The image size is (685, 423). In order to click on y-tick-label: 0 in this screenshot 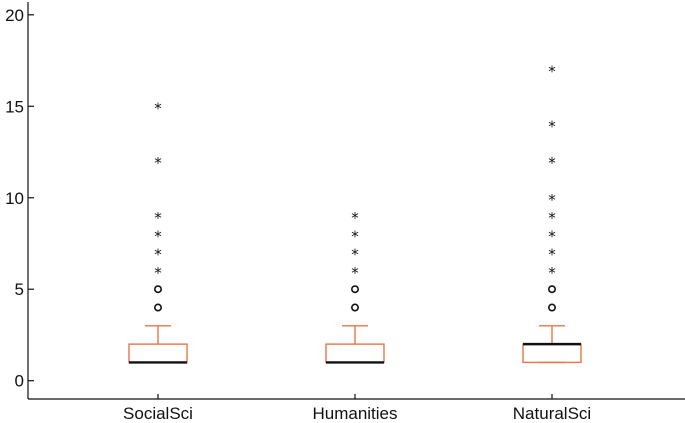, I will do `click(19, 381)`.